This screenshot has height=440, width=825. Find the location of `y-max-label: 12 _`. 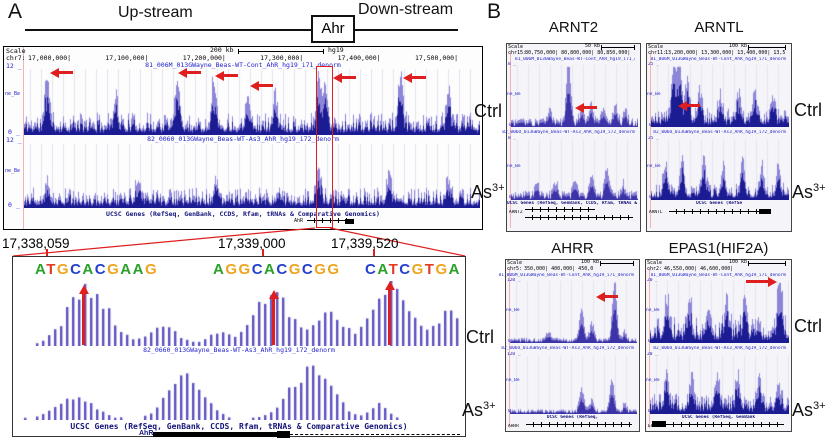

y-max-label: 12 _ is located at coordinates (14, 140).